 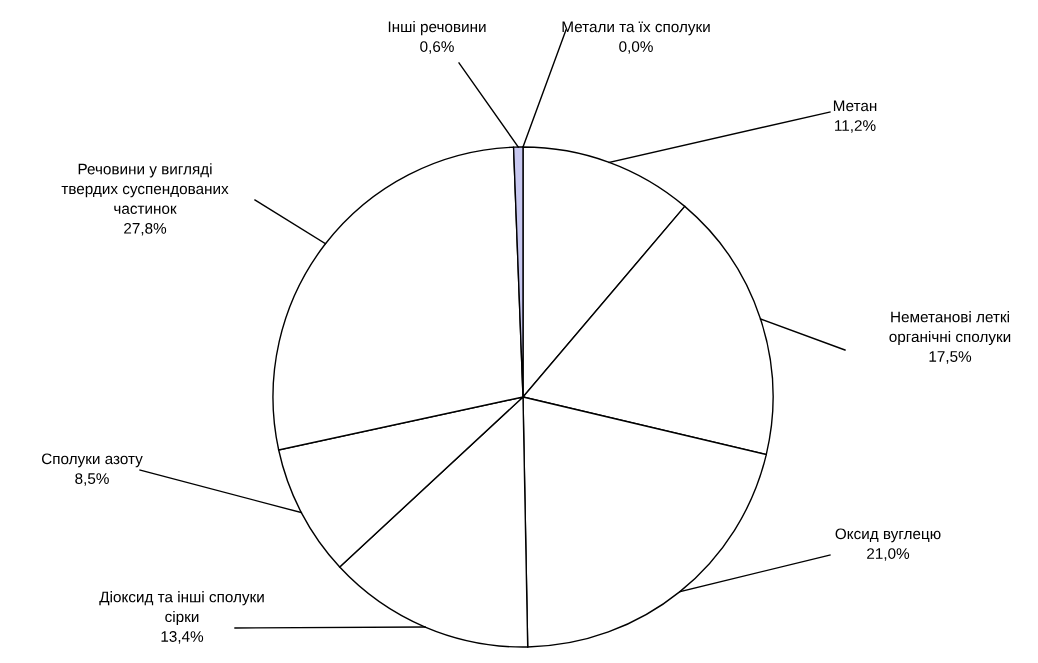 What do you see at coordinates (636, 47) in the screenshot?
I see `text: 0,0%` at bounding box center [636, 47].